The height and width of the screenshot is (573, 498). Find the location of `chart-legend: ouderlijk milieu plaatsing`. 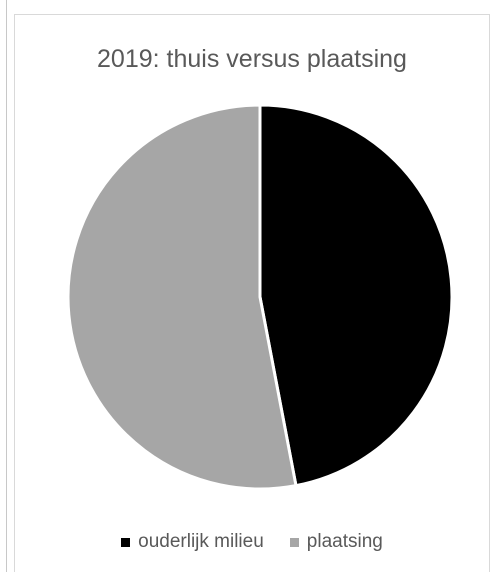

chart-legend: ouderlijk milieu plaatsing is located at coordinates (252, 542).